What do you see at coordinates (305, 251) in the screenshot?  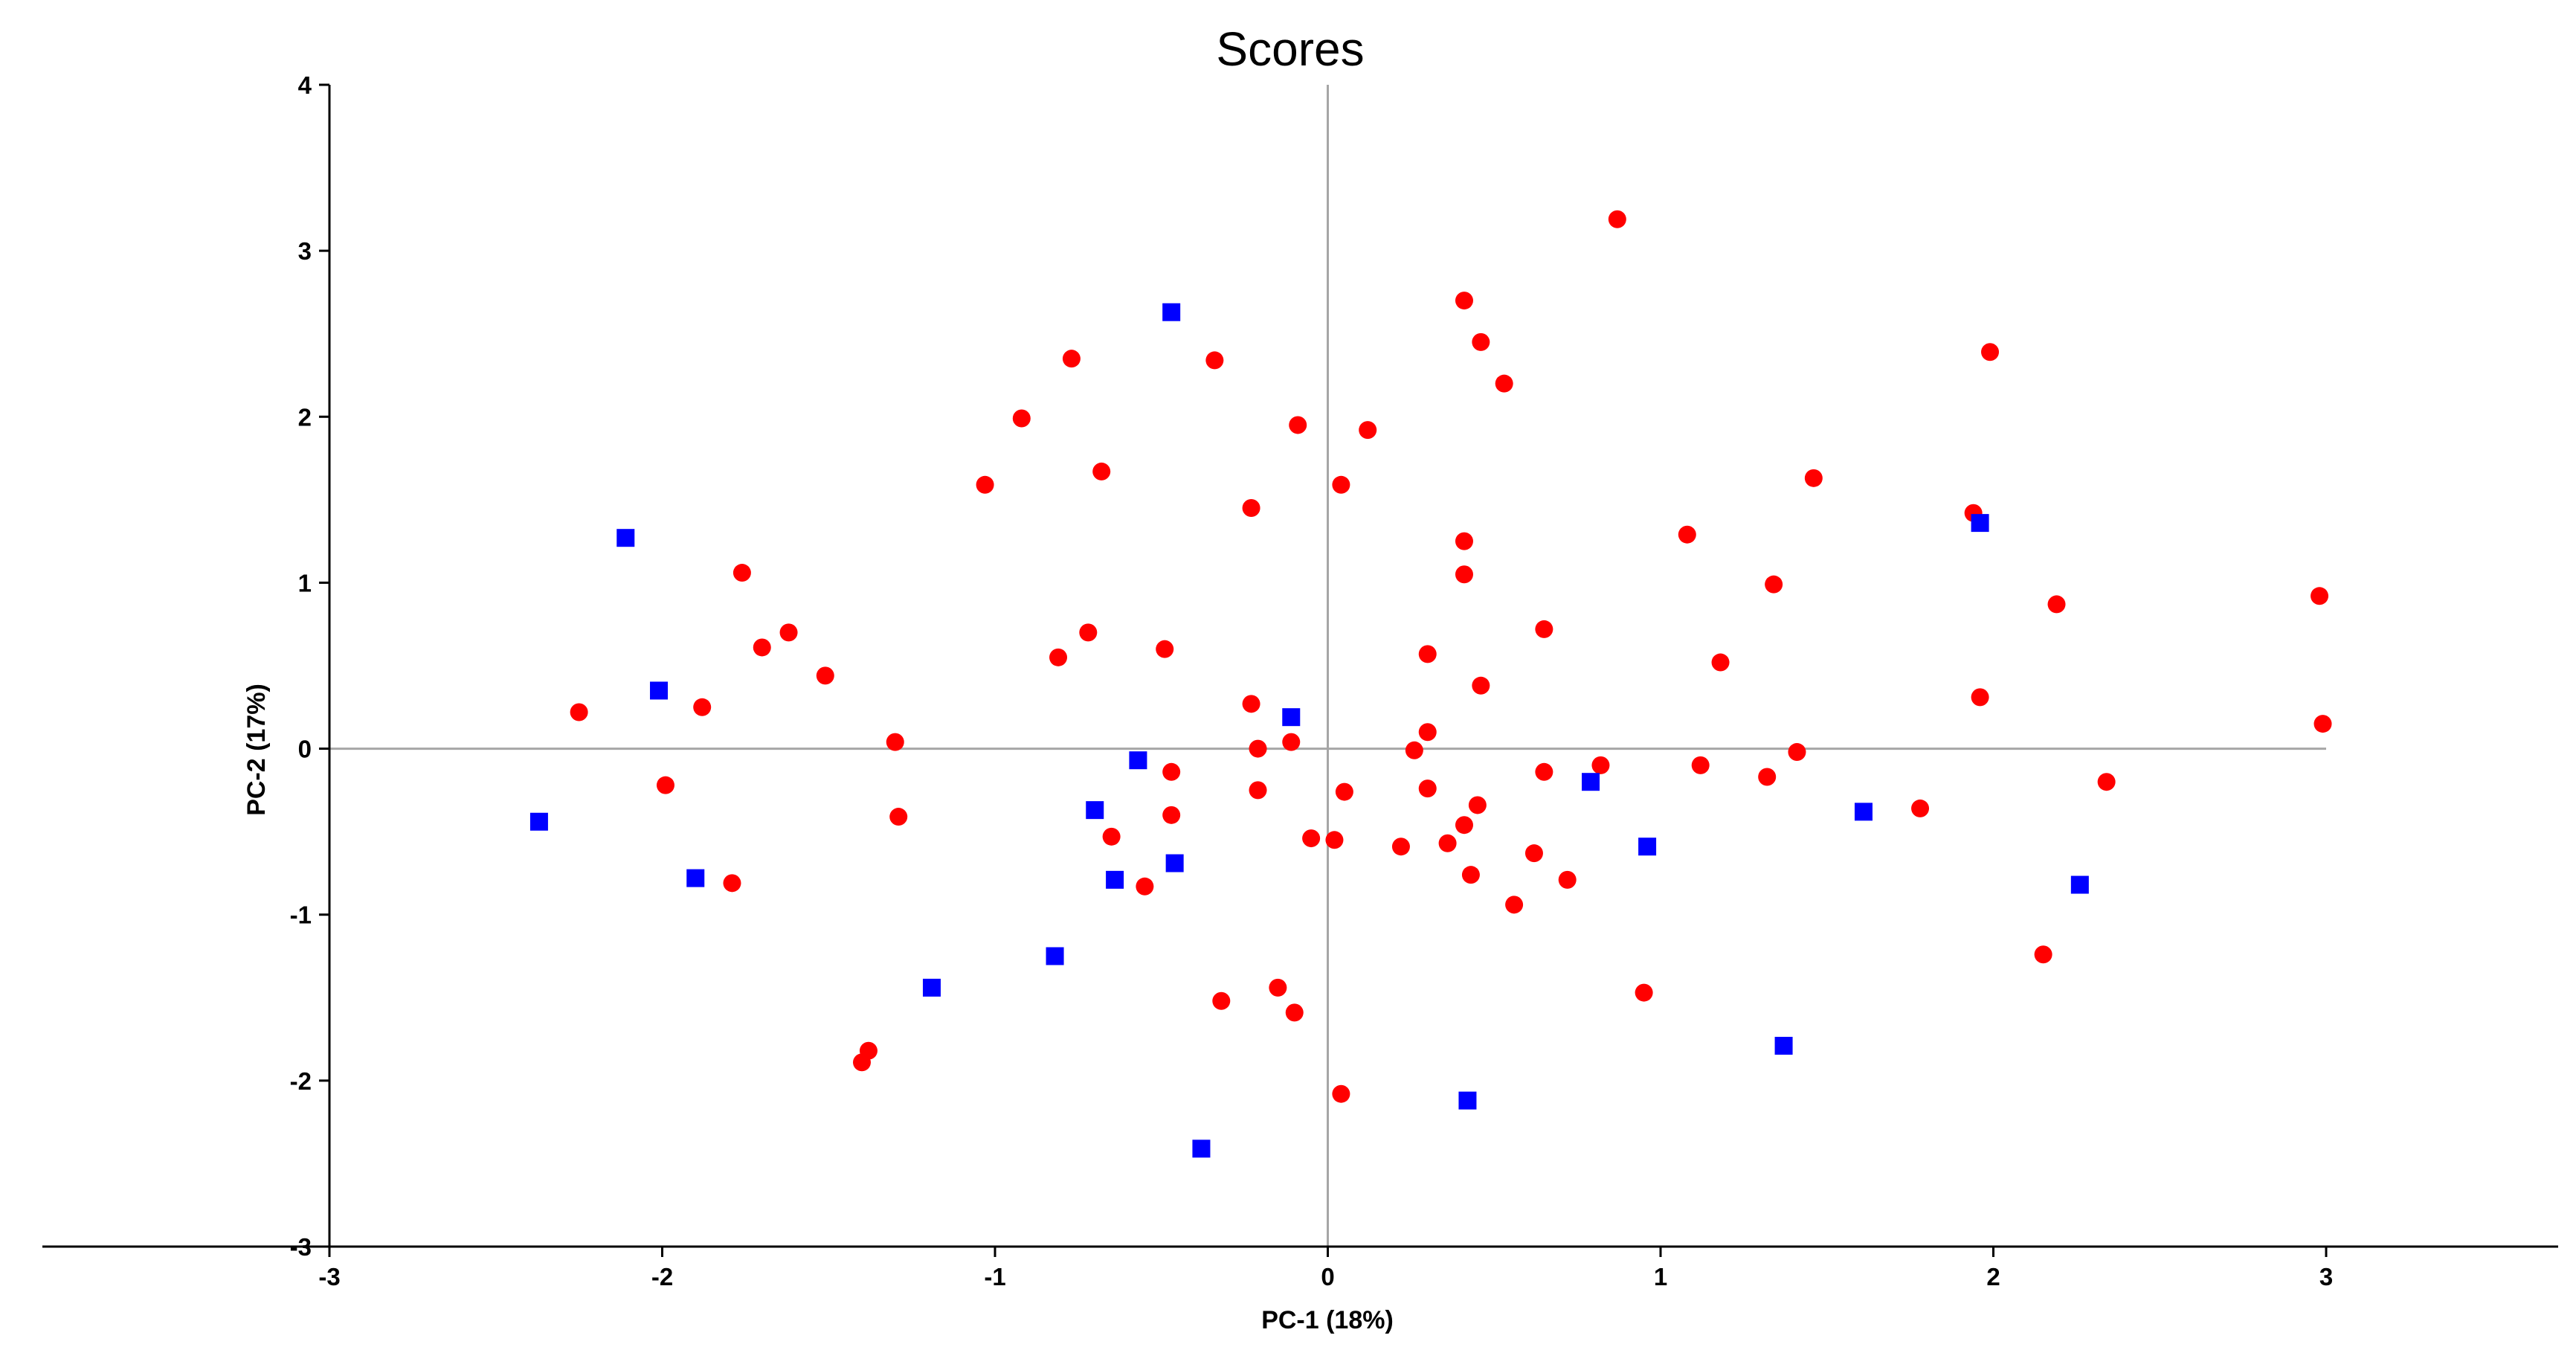 I see `y-tick-label: 3` at bounding box center [305, 251].